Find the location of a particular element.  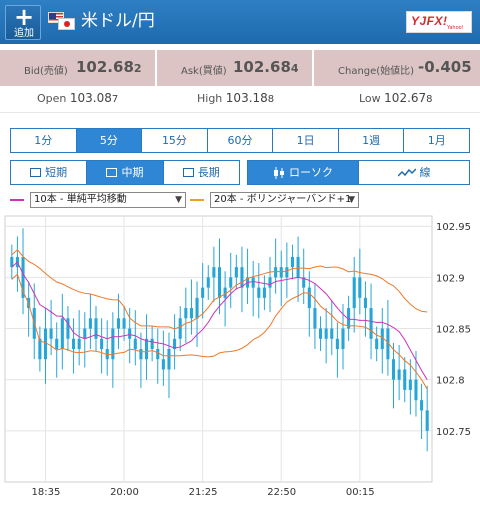

change-cell: Change(始値比) -0.405 is located at coordinates (397, 68).